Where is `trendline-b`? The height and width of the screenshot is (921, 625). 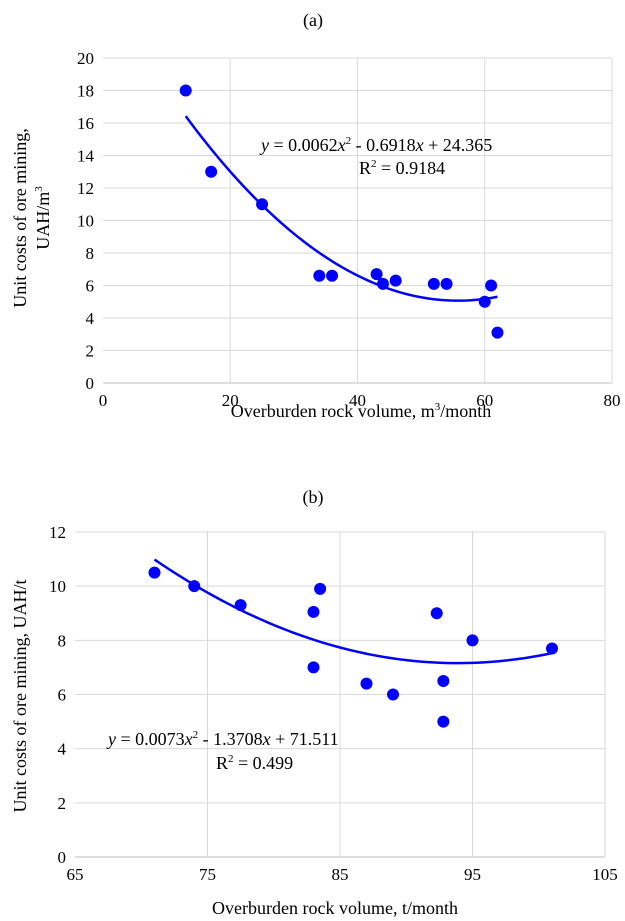
trendline-b is located at coordinates (353, 611).